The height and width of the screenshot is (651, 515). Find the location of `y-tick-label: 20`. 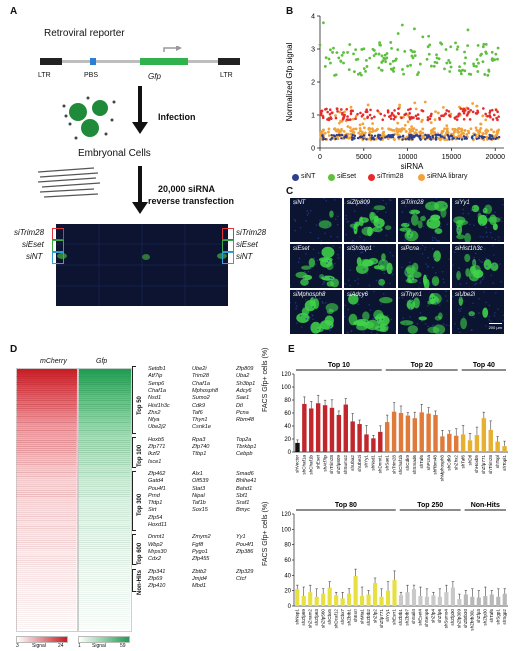

y-tick-label: 20 is located at coordinates (287, 592).